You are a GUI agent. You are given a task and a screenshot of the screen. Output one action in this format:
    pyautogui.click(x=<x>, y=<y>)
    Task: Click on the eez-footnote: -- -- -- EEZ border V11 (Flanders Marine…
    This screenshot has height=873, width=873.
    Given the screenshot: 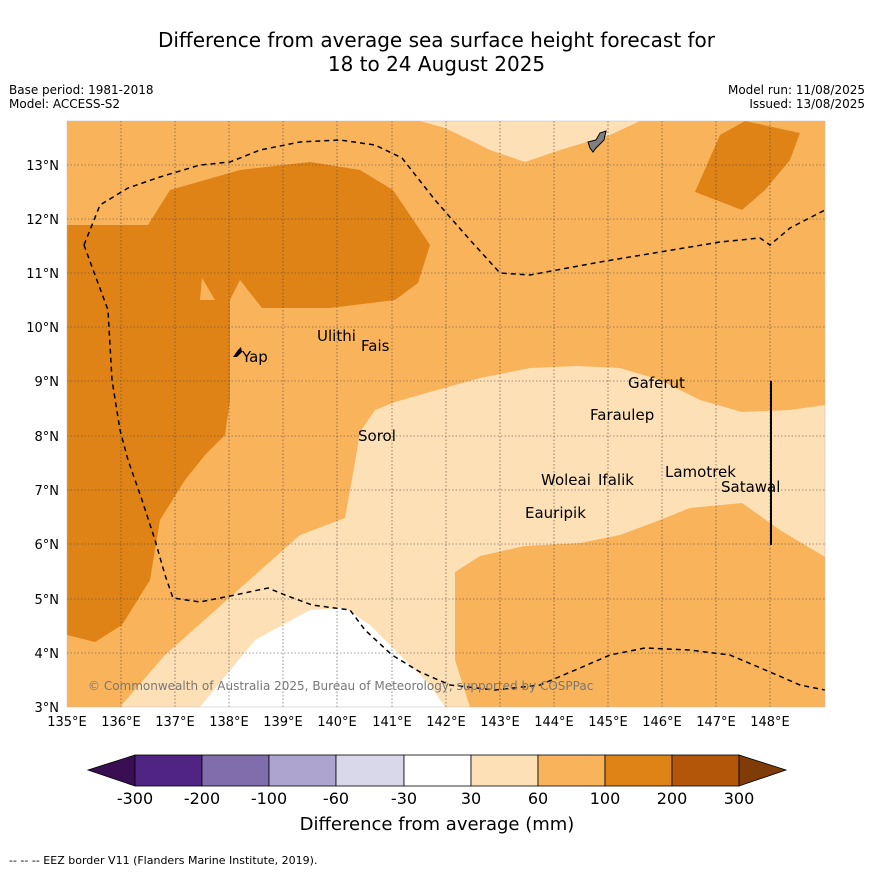 What is the action you would take?
    pyautogui.click(x=163, y=860)
    